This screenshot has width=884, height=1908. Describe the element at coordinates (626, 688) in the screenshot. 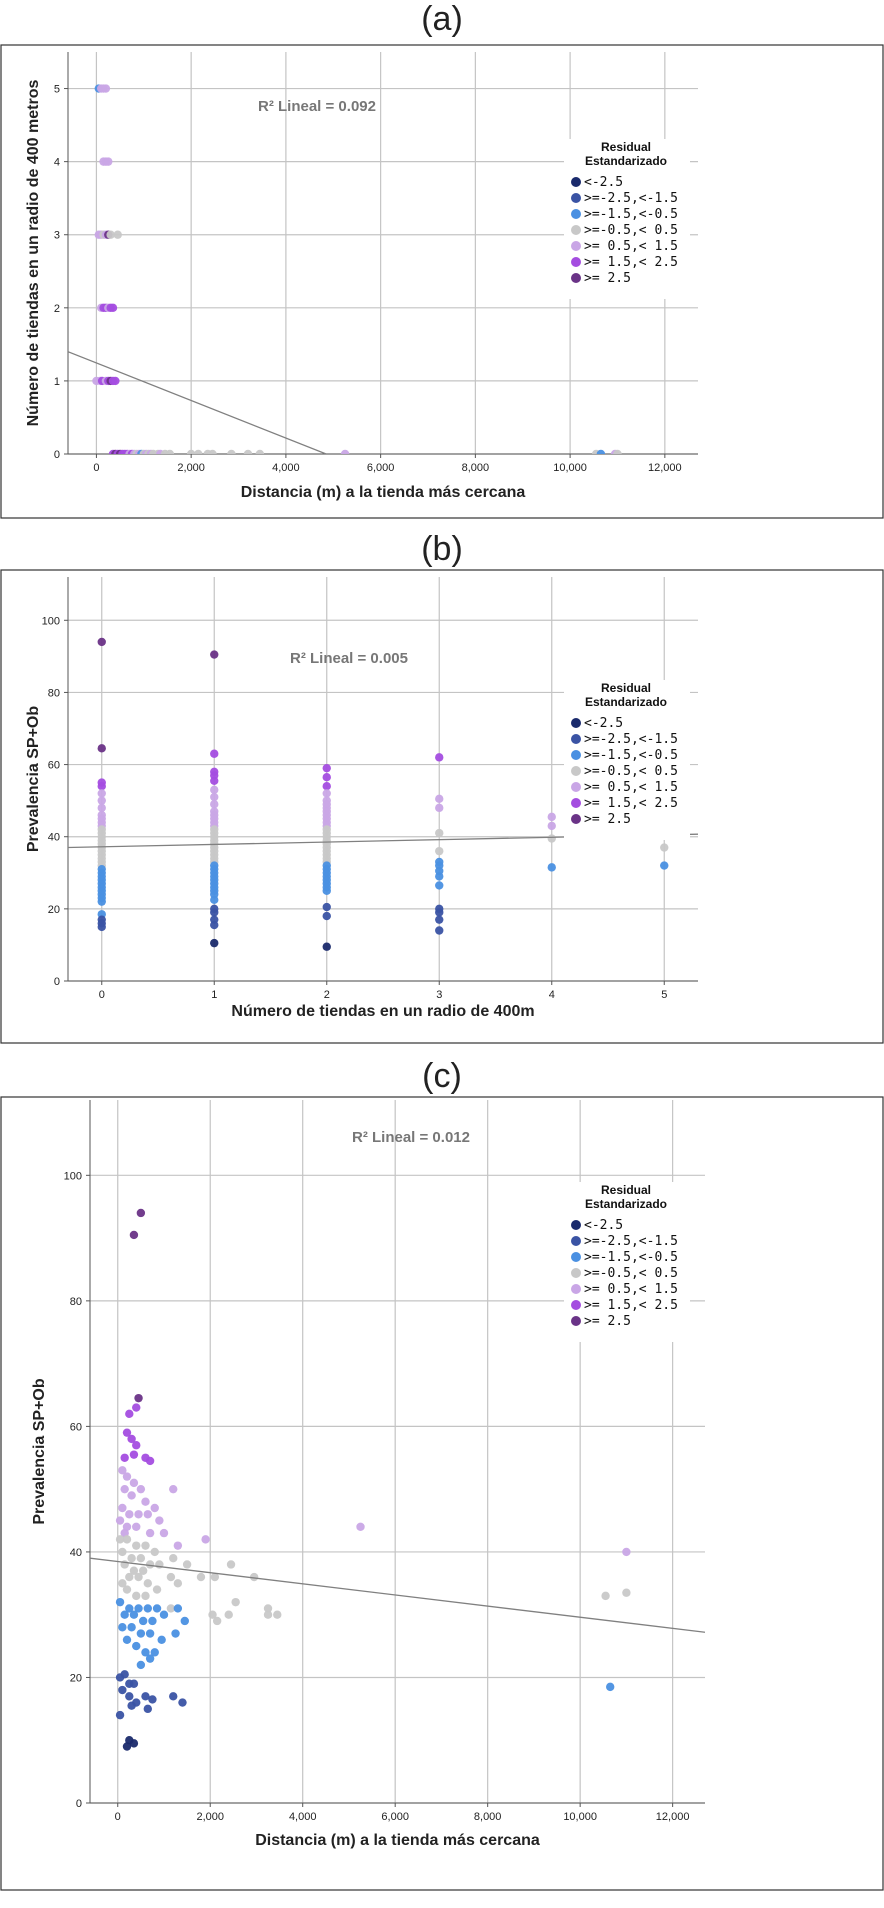

I see `legend-title: Residual` at that location.